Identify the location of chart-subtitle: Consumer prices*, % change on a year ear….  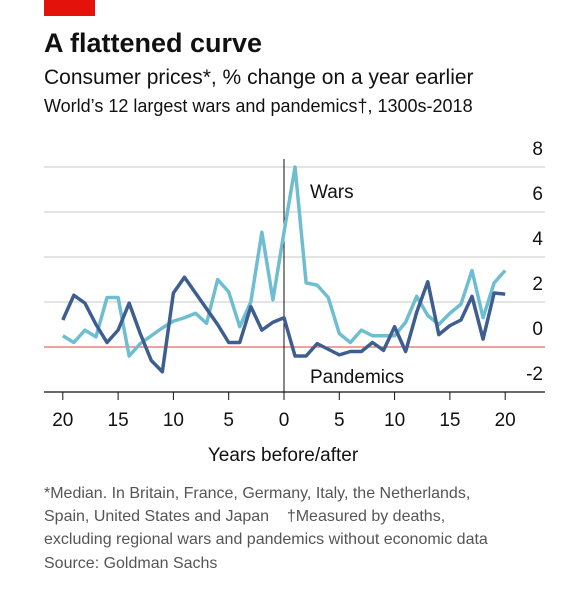
(259, 77).